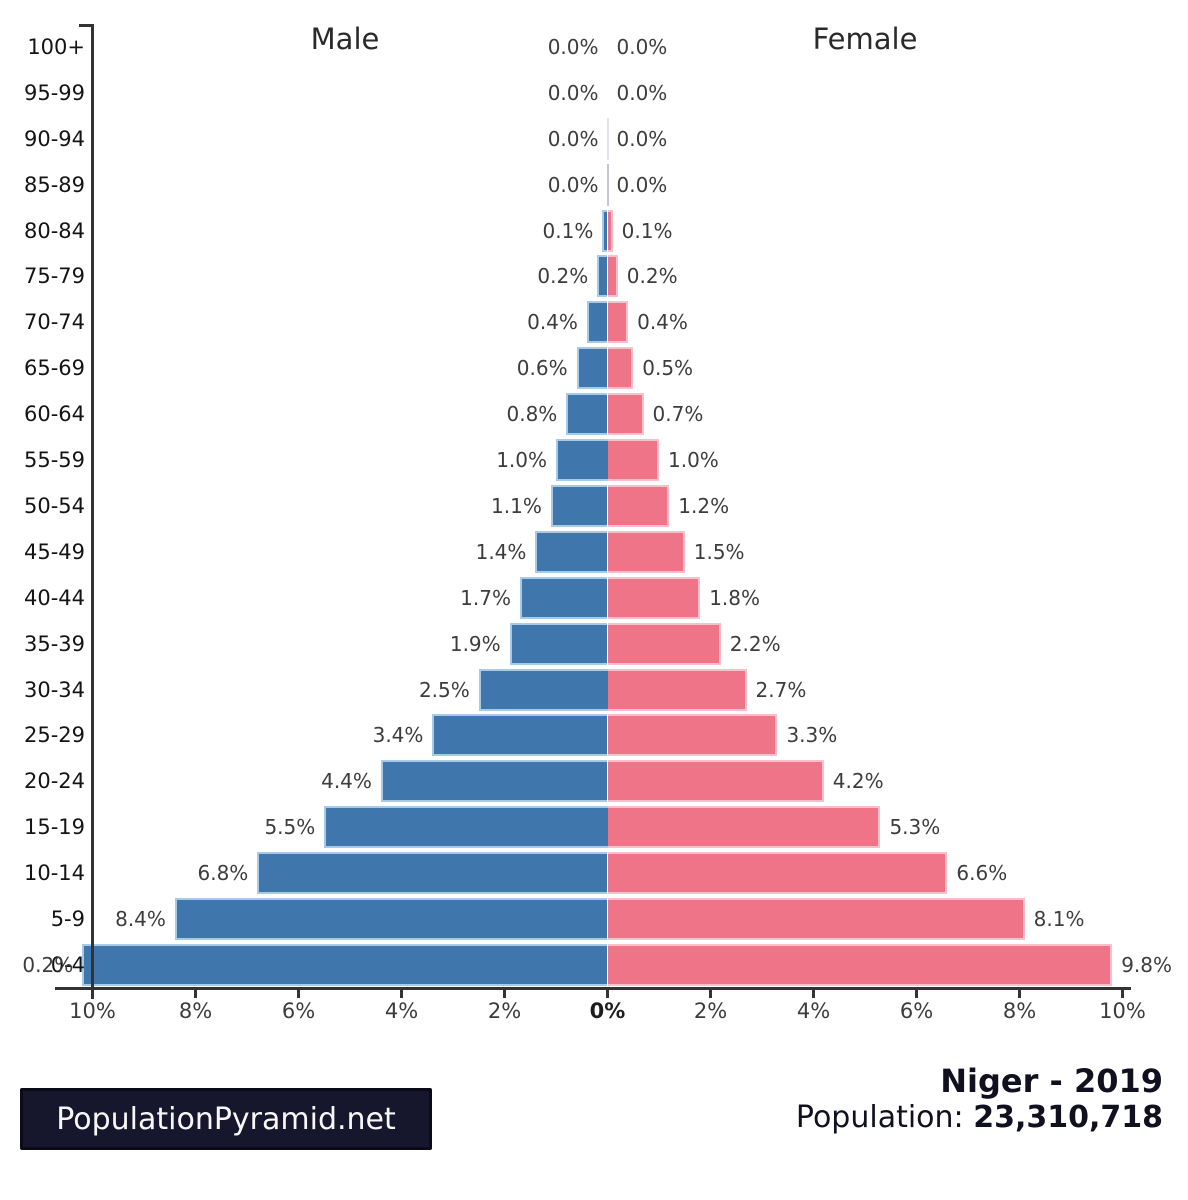  Describe the element at coordinates (593, 988) in the screenshot. I see `x-axis-line` at that location.